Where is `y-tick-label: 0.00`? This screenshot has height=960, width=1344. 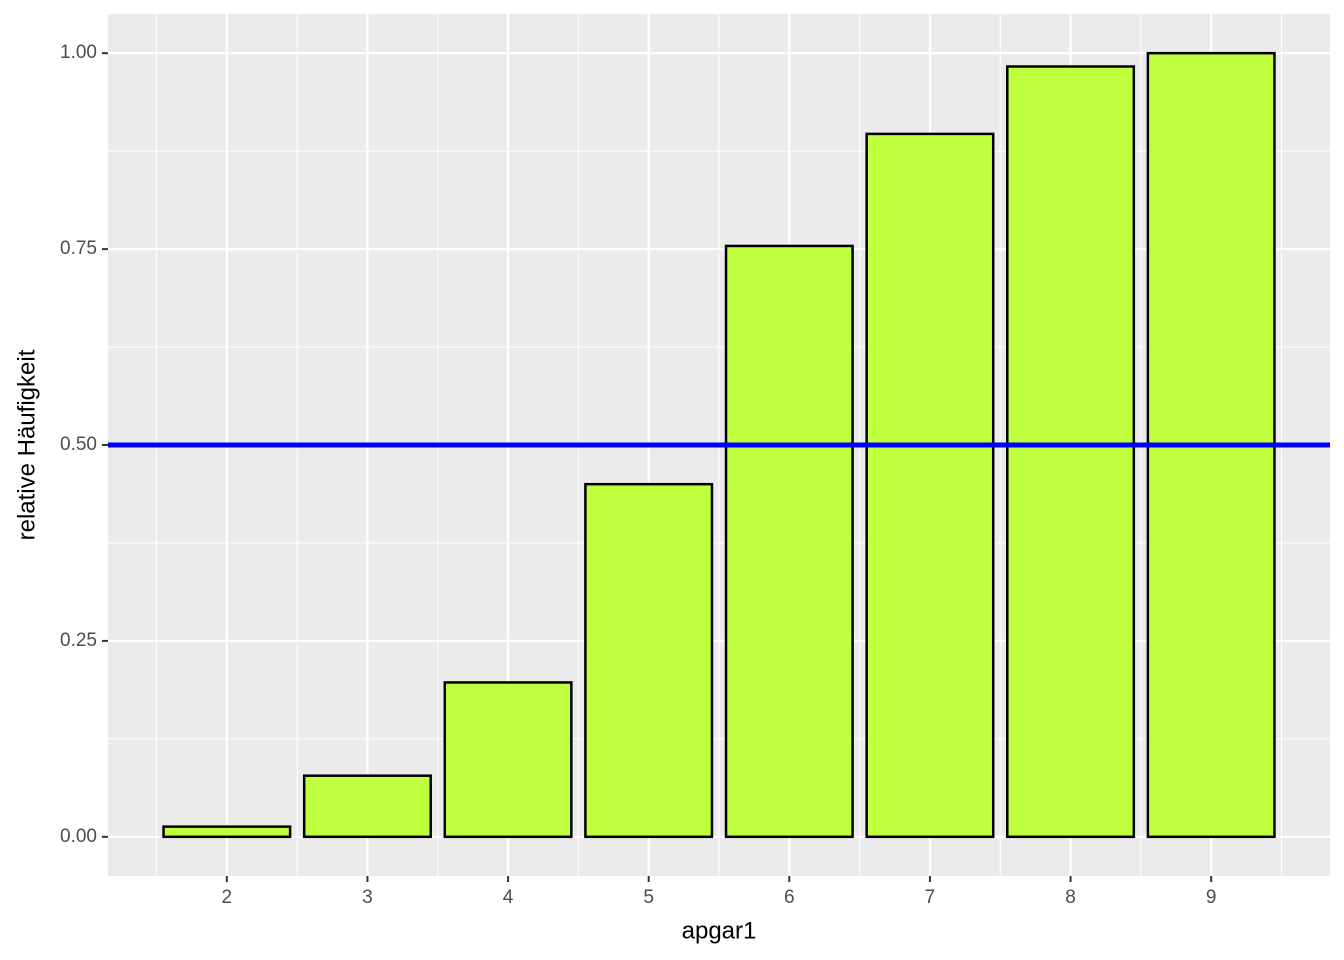
y-tick-label: 0.00 is located at coordinates (78, 836).